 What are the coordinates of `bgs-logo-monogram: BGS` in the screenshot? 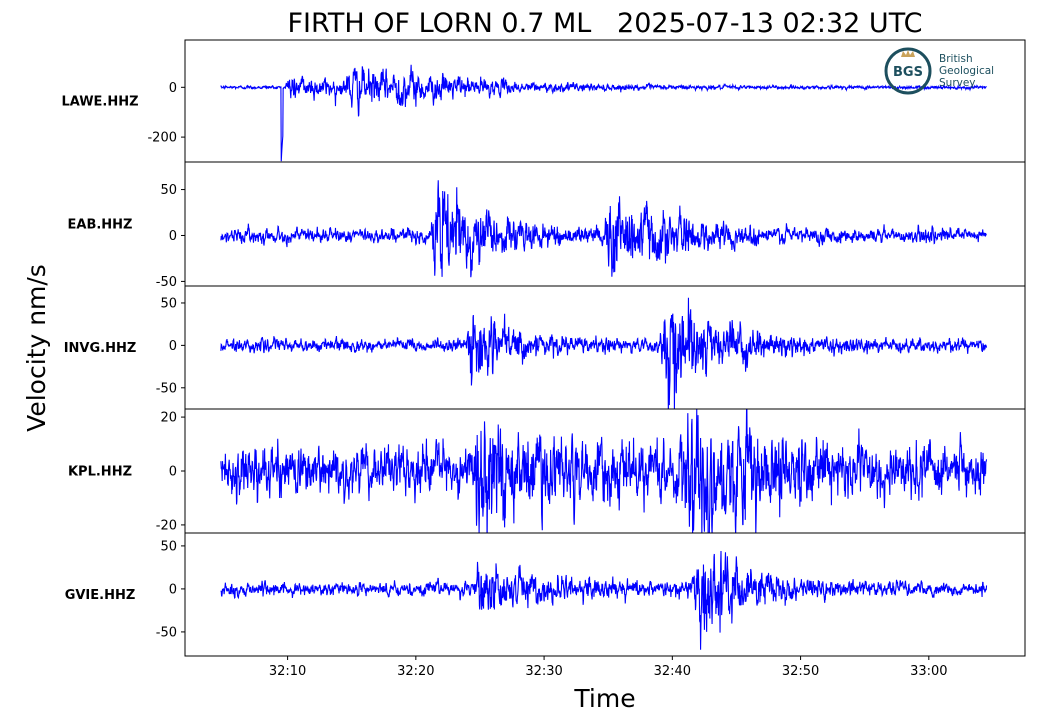 It's located at (908, 72).